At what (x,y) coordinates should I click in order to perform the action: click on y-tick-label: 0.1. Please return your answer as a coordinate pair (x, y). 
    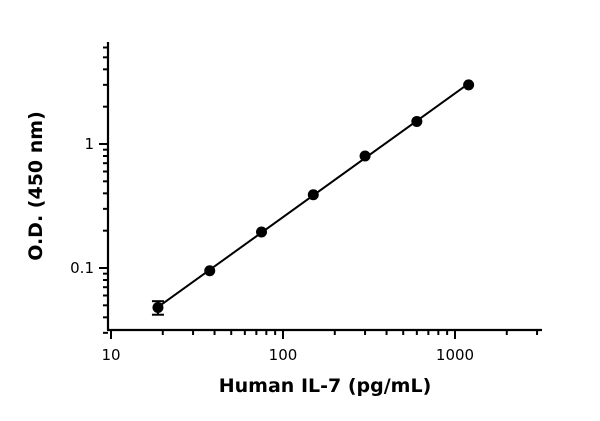
    Looking at the image, I should click on (82, 268).